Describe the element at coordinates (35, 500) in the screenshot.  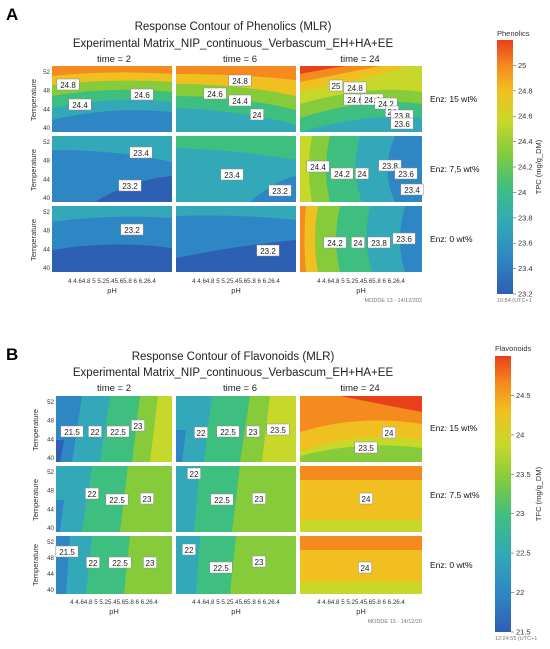
I see `panel-b-ylabel-2: Temperature` at that location.